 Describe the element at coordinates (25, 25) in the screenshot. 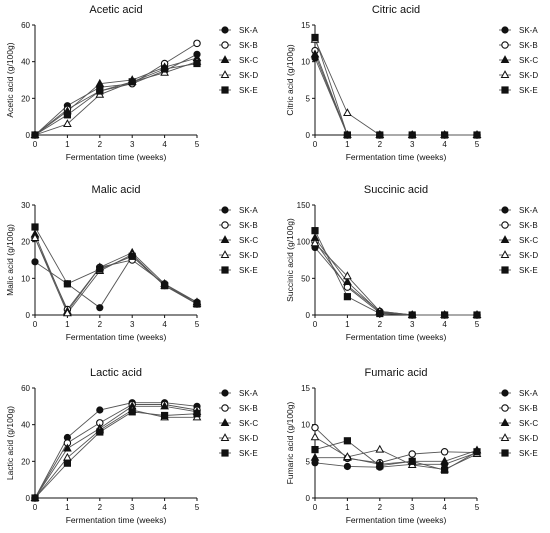

I see `y-tick-label: 60` at that location.